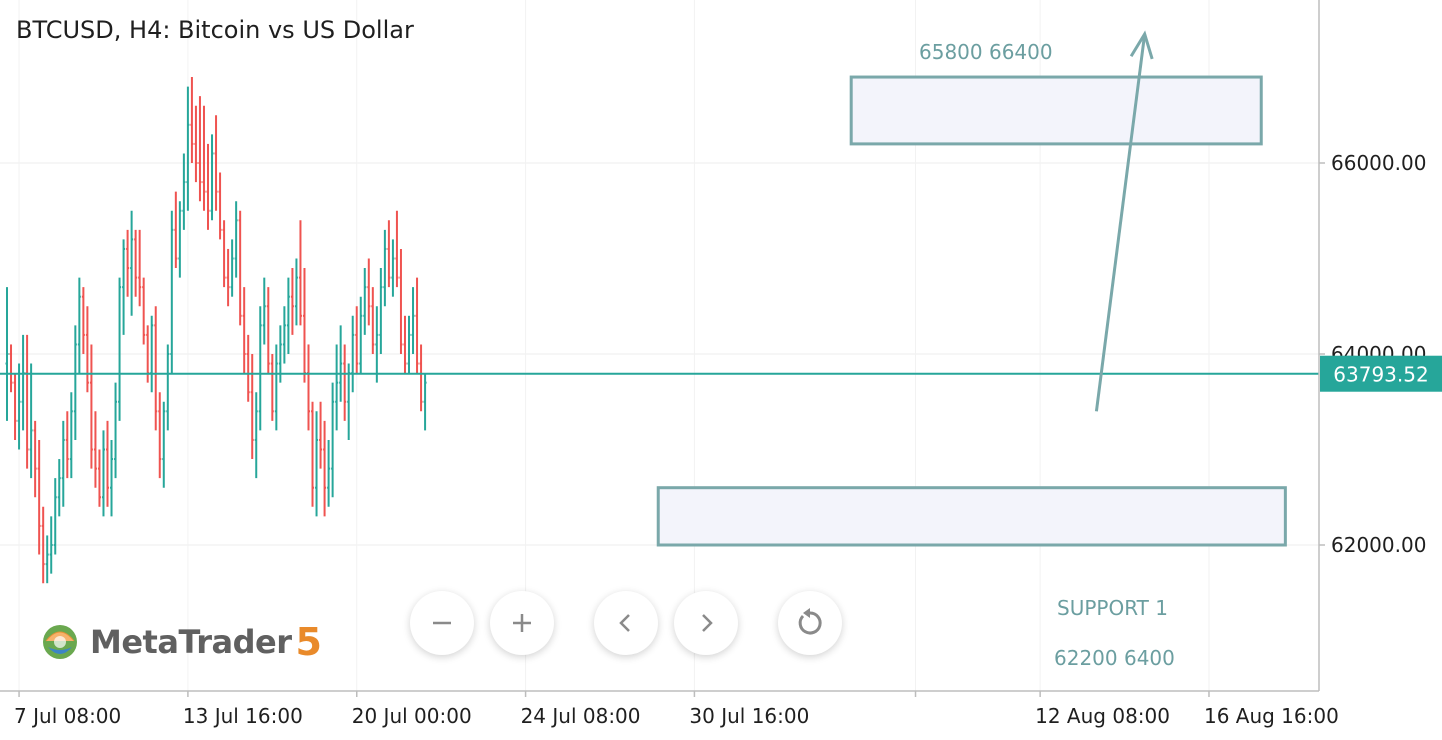  Describe the element at coordinates (1378, 545) in the screenshot. I see `y-tick-label: 62000.00` at that location.